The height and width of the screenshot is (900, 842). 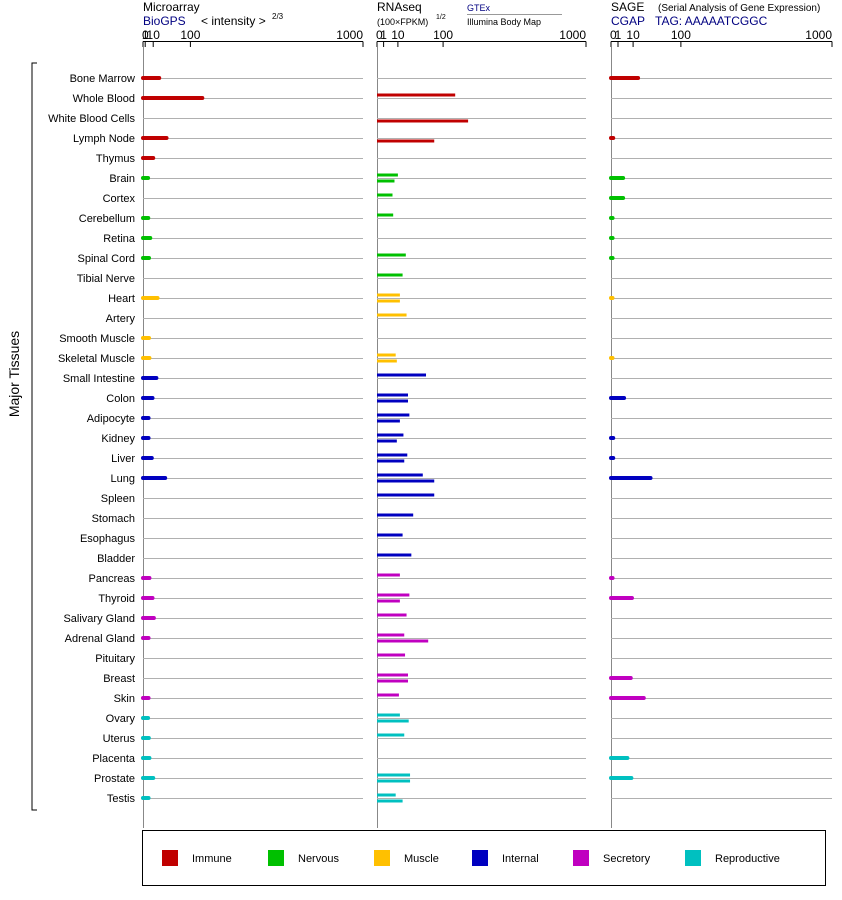 What do you see at coordinates (14, 374) in the screenshot?
I see `y-axis-label: Major Tissues` at bounding box center [14, 374].